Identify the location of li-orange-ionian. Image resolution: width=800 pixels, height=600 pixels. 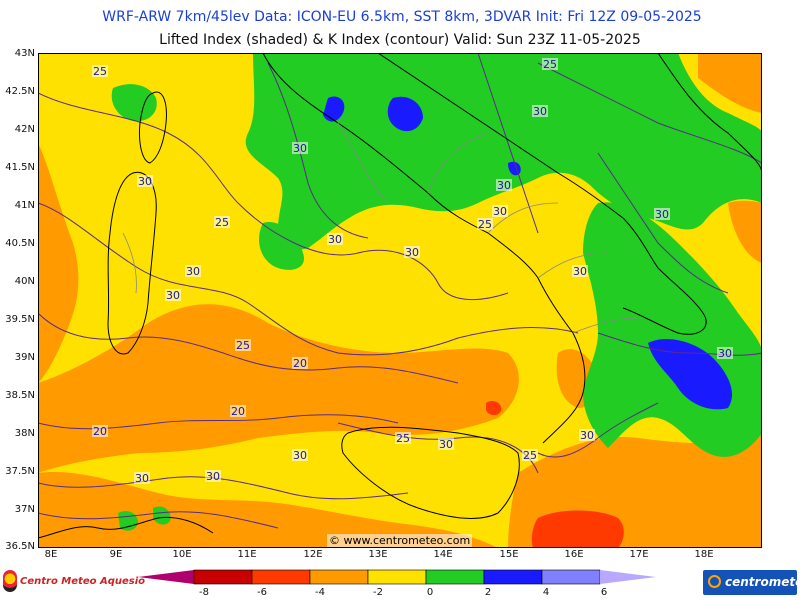
(745, 231).